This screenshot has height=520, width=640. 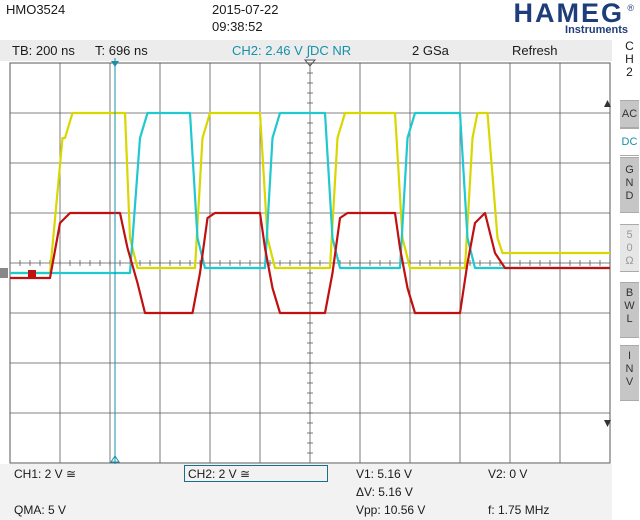 What do you see at coordinates (535, 50) in the screenshot?
I see `acquire-mode: Refresh` at bounding box center [535, 50].